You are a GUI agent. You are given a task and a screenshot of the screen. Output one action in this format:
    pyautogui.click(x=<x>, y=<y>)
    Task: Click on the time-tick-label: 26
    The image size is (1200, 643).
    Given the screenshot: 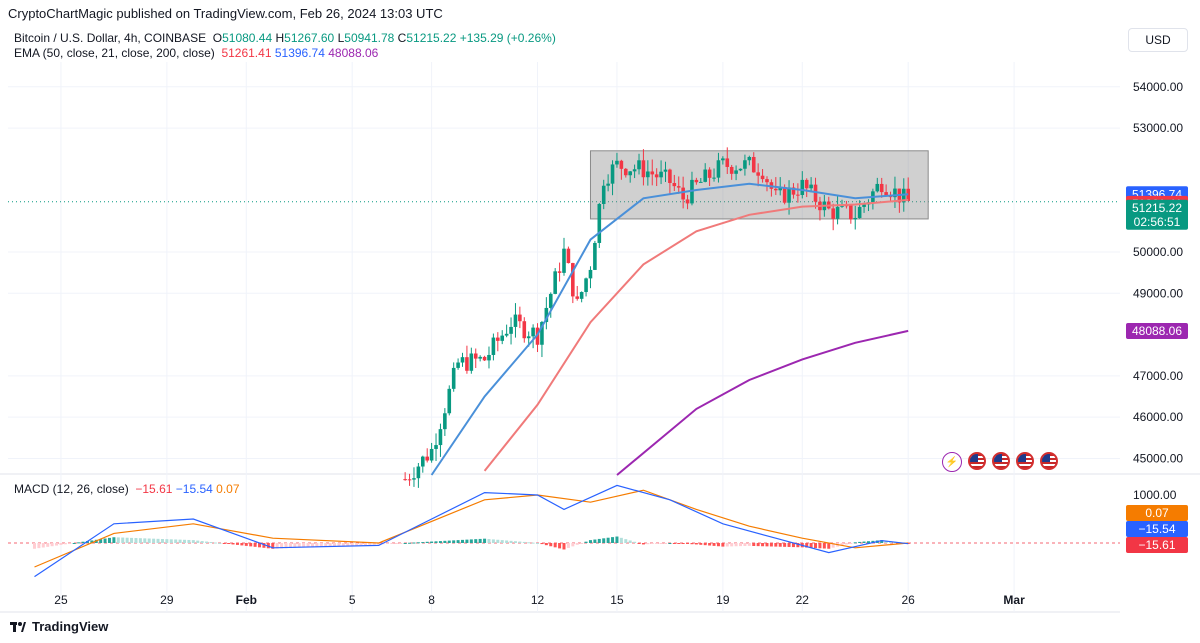 What is the action you would take?
    pyautogui.click(x=909, y=600)
    